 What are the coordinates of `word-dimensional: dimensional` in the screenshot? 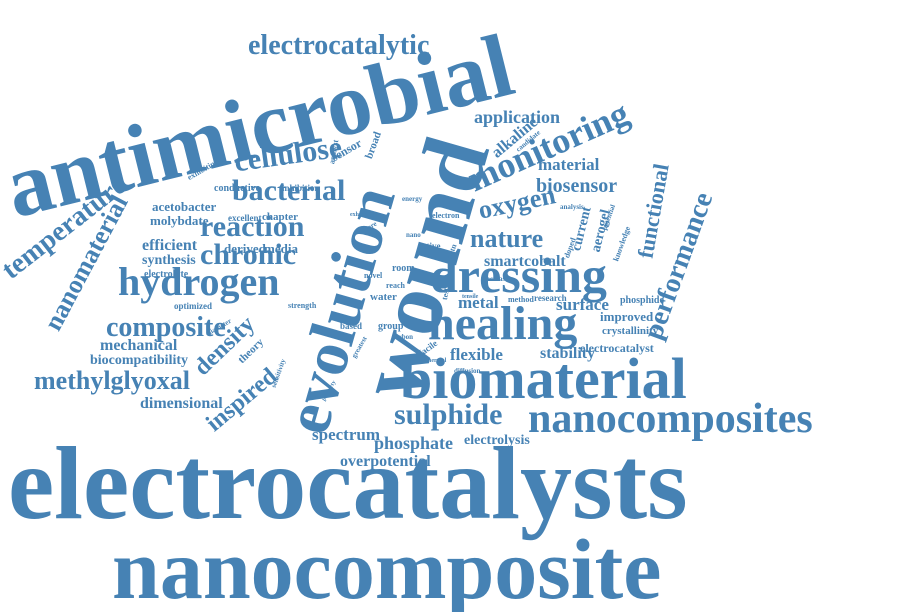 It's located at (181, 403).